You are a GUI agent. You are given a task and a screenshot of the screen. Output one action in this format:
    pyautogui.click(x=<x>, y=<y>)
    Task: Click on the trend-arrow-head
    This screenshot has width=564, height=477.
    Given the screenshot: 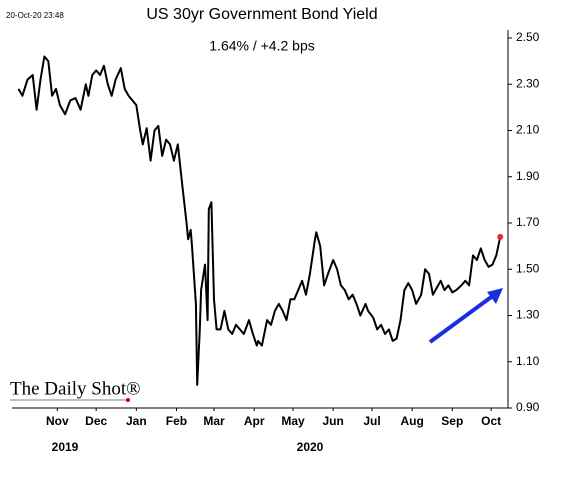 What is the action you would take?
    pyautogui.click(x=495, y=296)
    